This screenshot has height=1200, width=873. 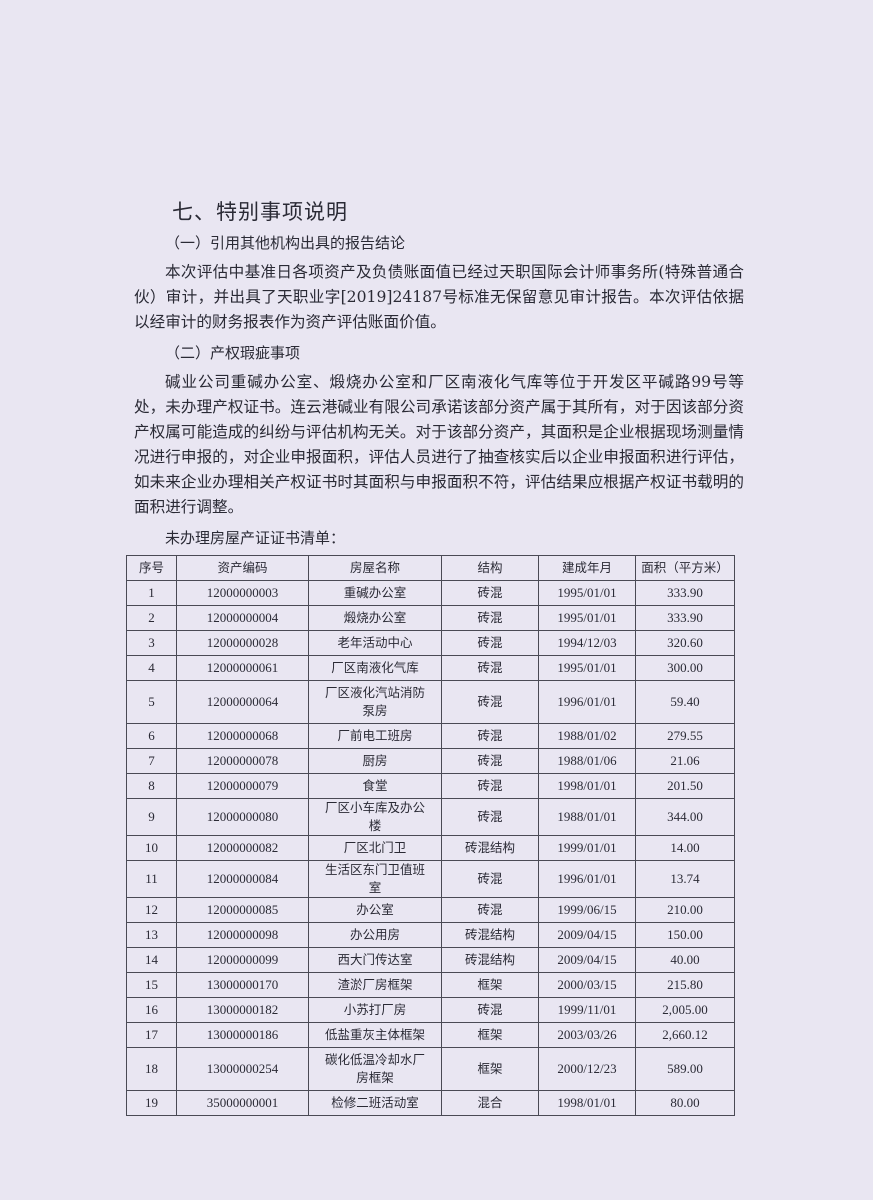 I want to click on cell-seq: 1, so click(x=151, y=593).